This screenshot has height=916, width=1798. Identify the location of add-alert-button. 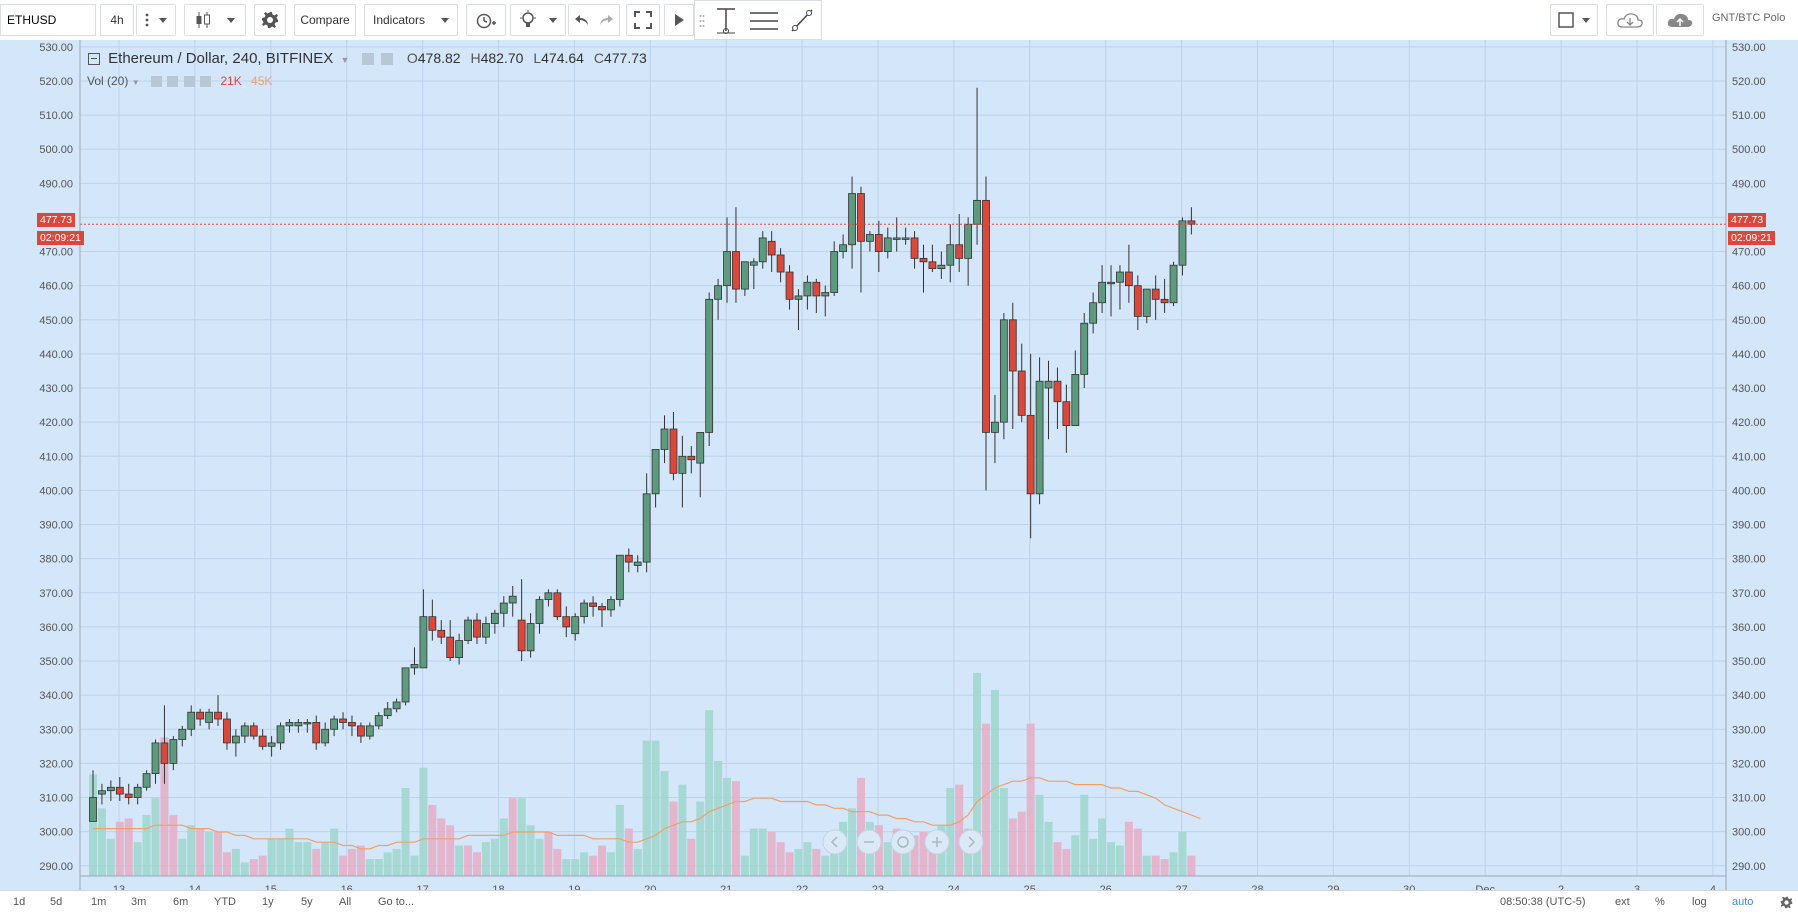
(486, 20).